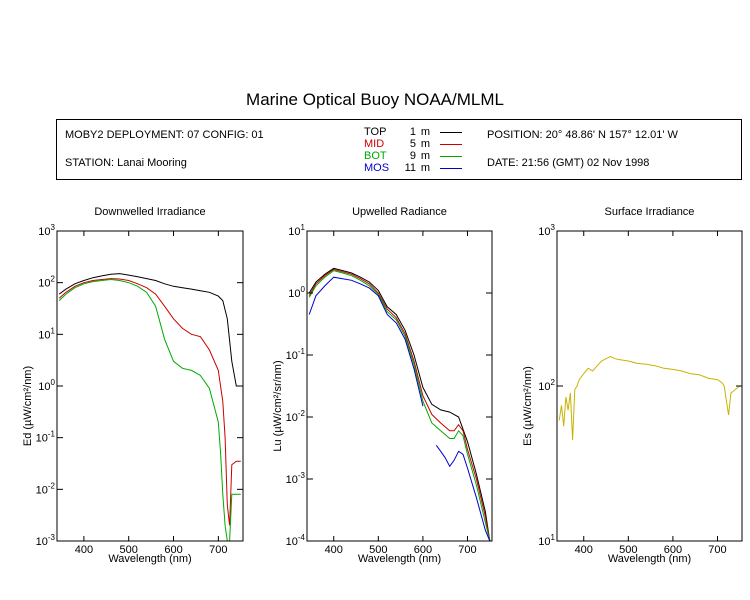 This screenshot has width=750, height=600. I want to click on station-label: STATION: Lanai Mooring, so click(126, 163).